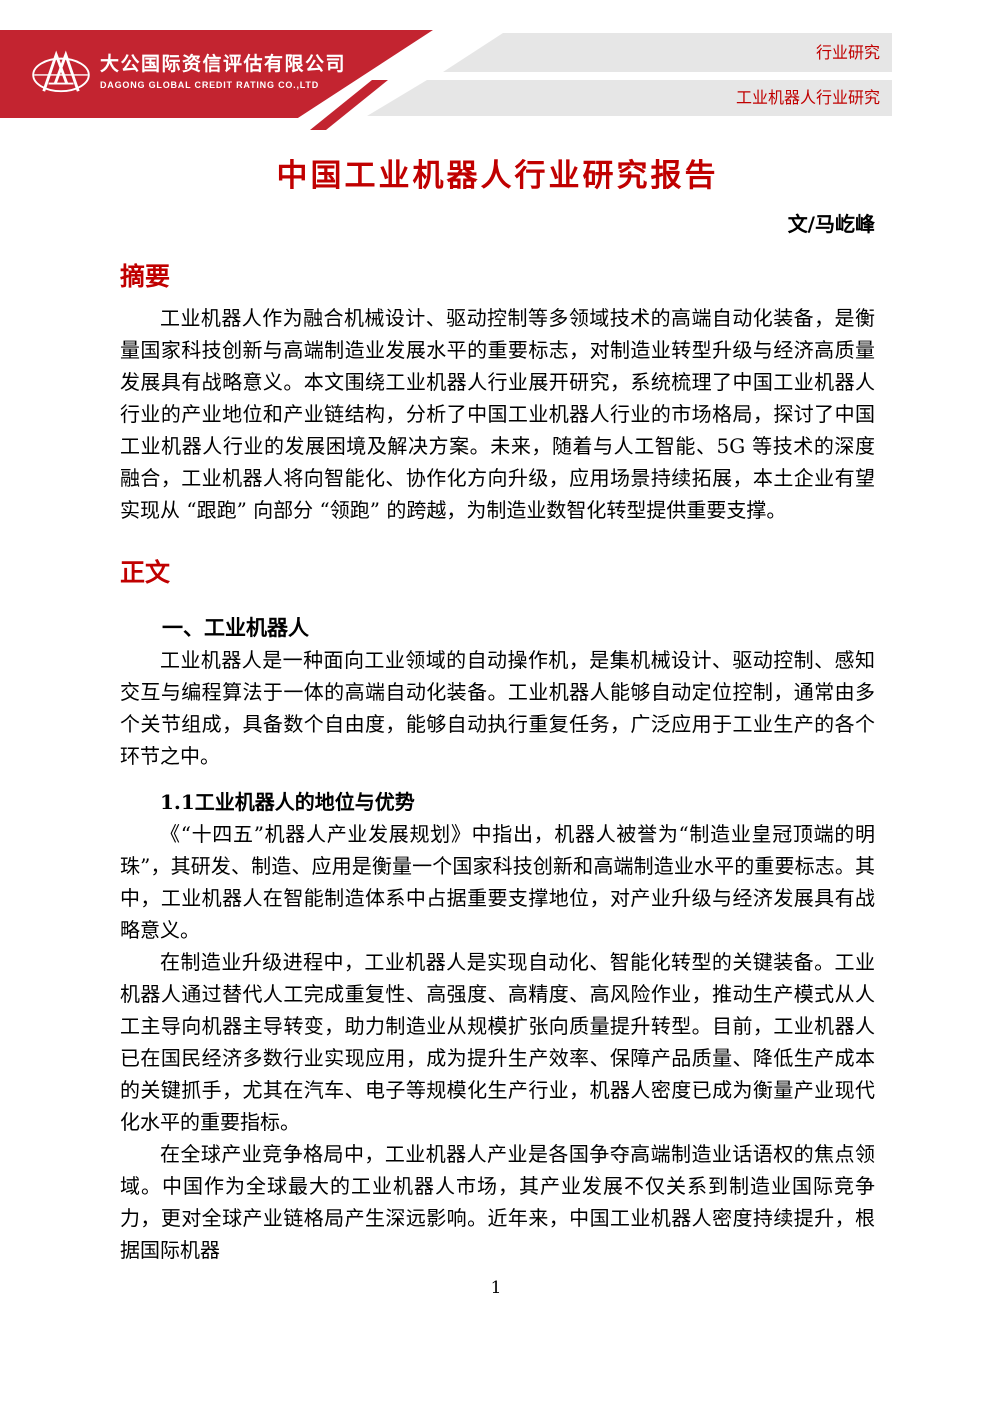 The image size is (992, 1403). Describe the element at coordinates (807, 97) in the screenshot. I see `report-subject-tag-label: 工业机器人行业研究` at that location.